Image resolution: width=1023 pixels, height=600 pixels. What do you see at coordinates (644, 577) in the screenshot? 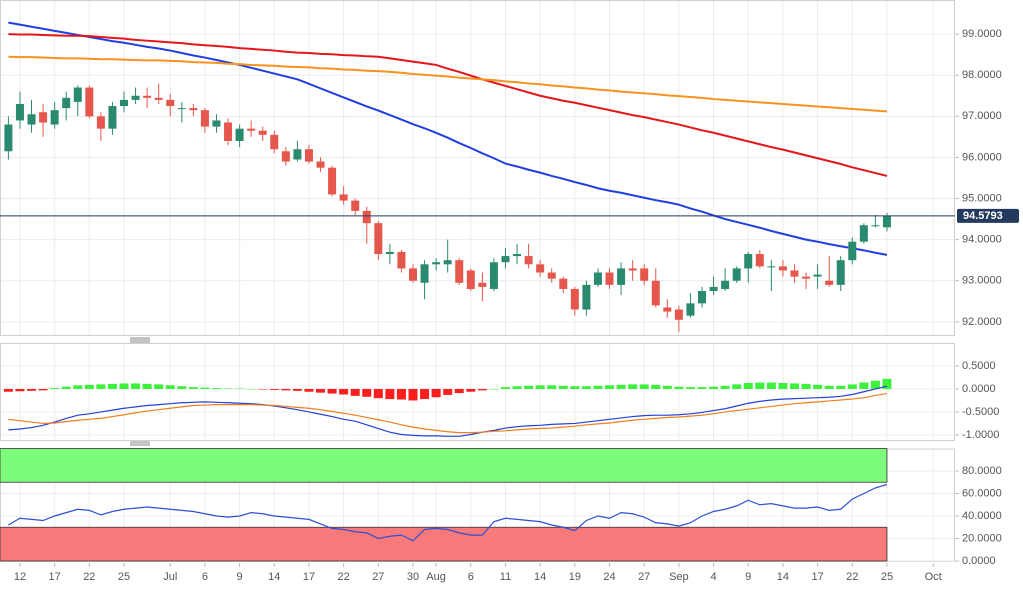
I see `x-tick-label: 27` at bounding box center [644, 577].